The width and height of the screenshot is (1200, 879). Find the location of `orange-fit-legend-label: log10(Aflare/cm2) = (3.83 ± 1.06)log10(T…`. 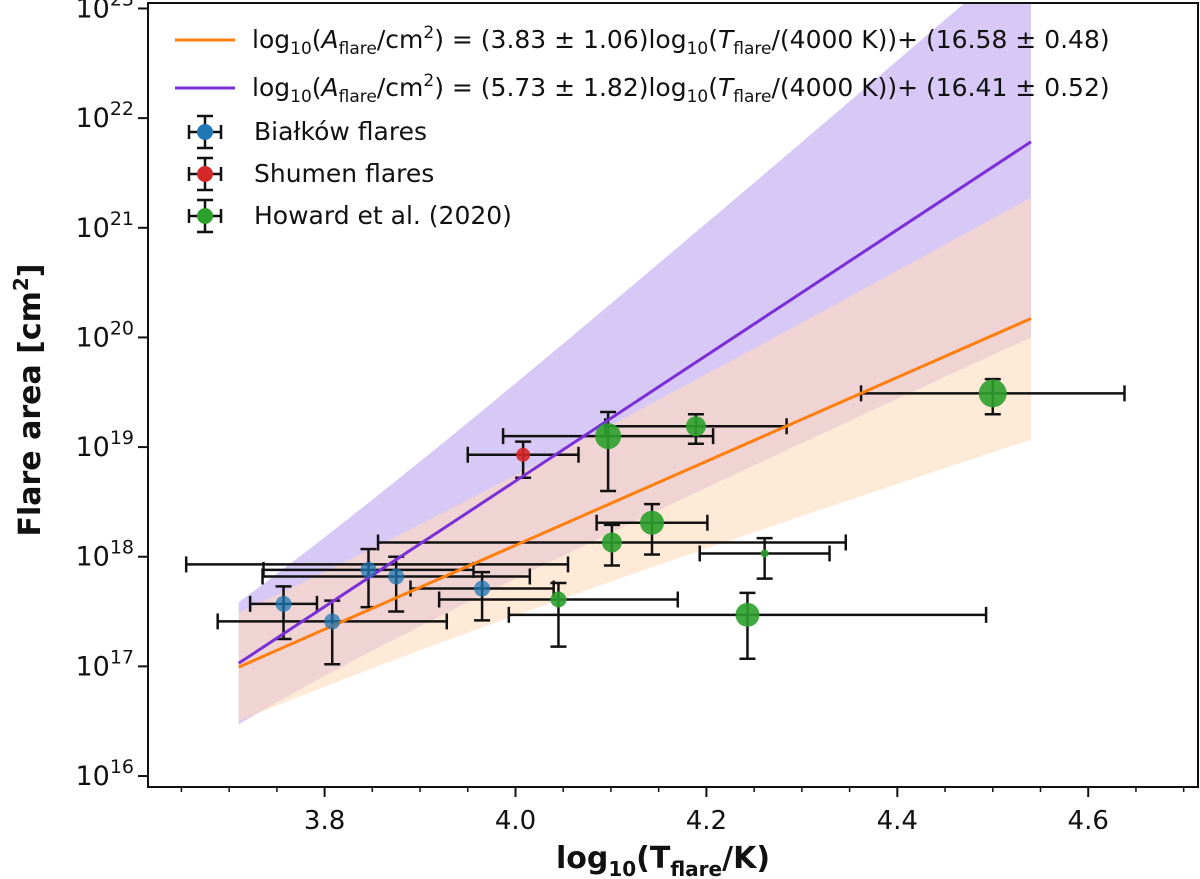

orange-fit-legend-label: log10(Aflare/cm2) = (3.83 ± 1.06)log10(T… is located at coordinates (681, 41).